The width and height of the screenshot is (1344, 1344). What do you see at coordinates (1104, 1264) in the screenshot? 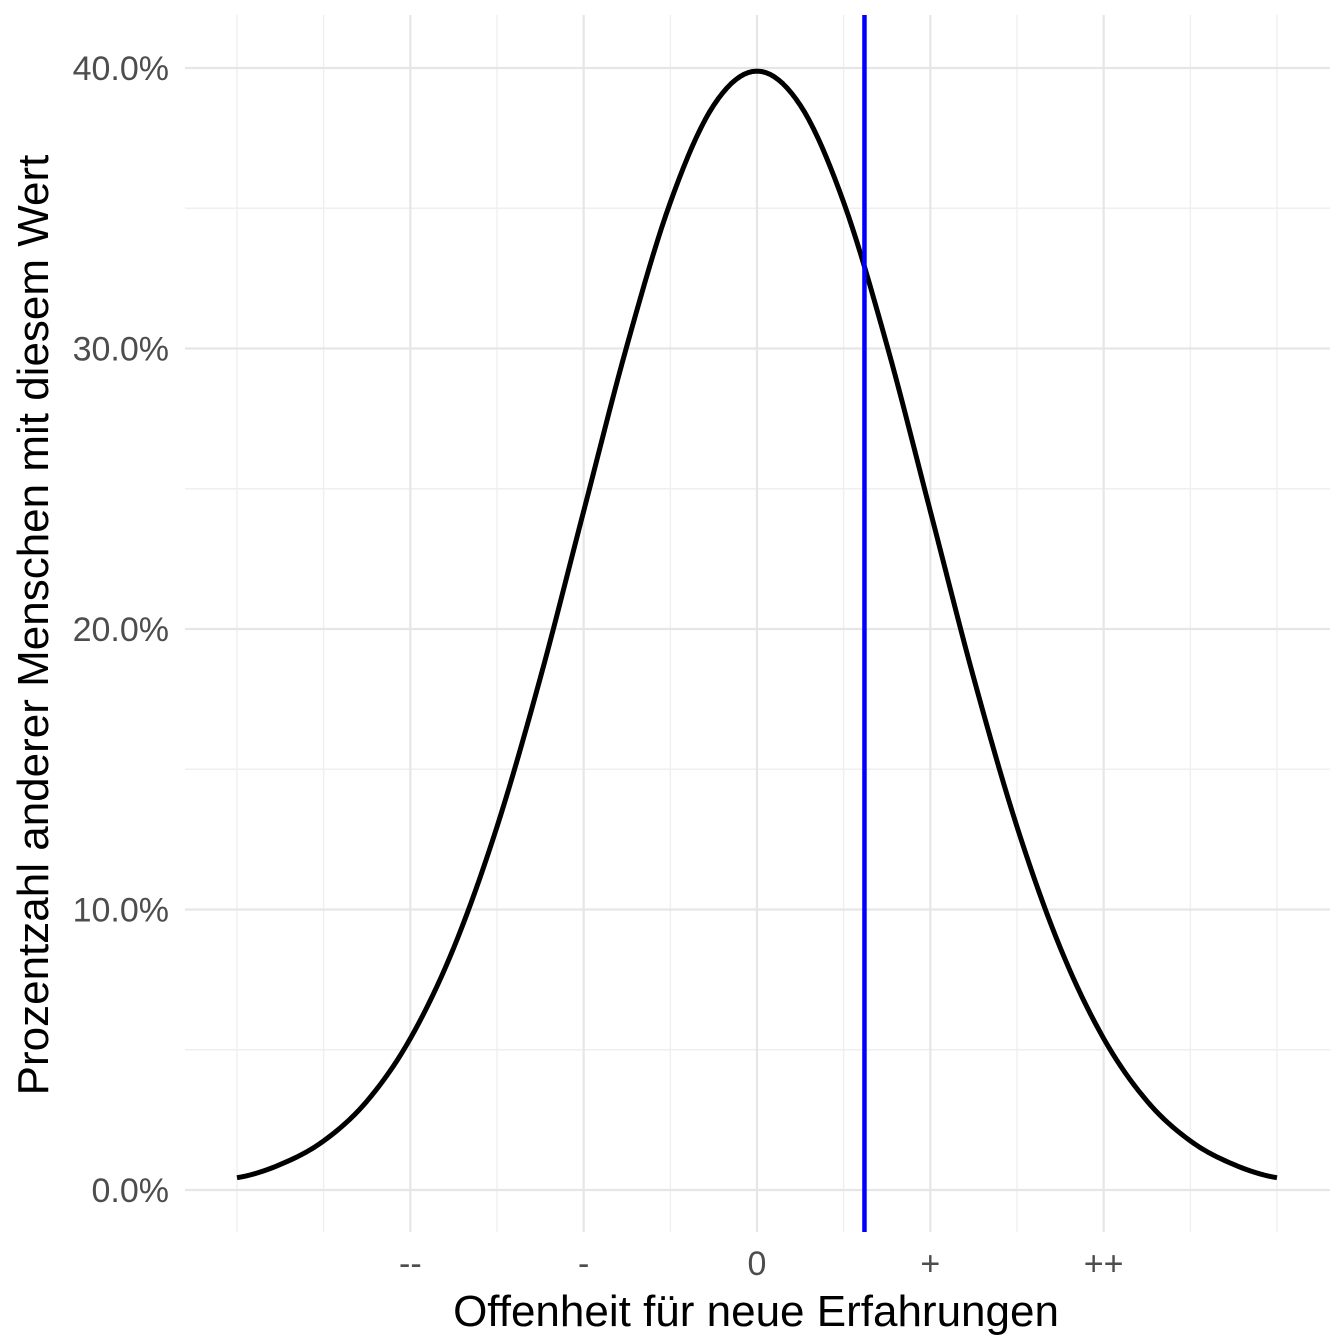
I see `x-tick-label: ++` at bounding box center [1104, 1264].